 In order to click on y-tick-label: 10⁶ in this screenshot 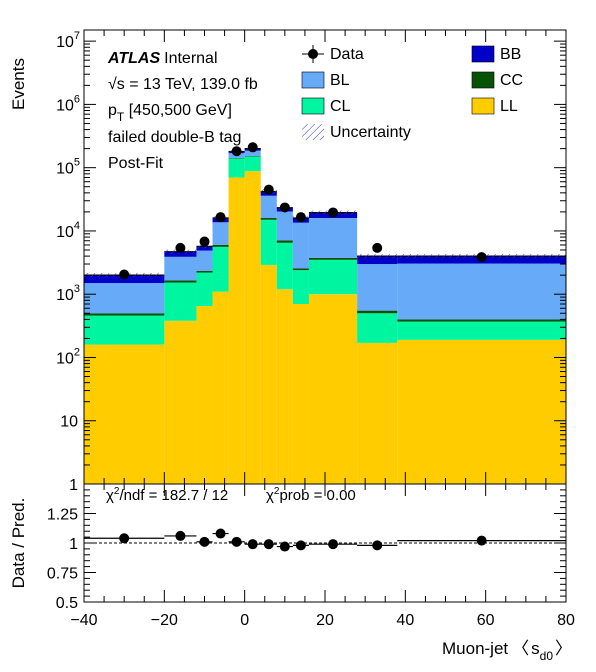, I will do `click(68, 103)`.